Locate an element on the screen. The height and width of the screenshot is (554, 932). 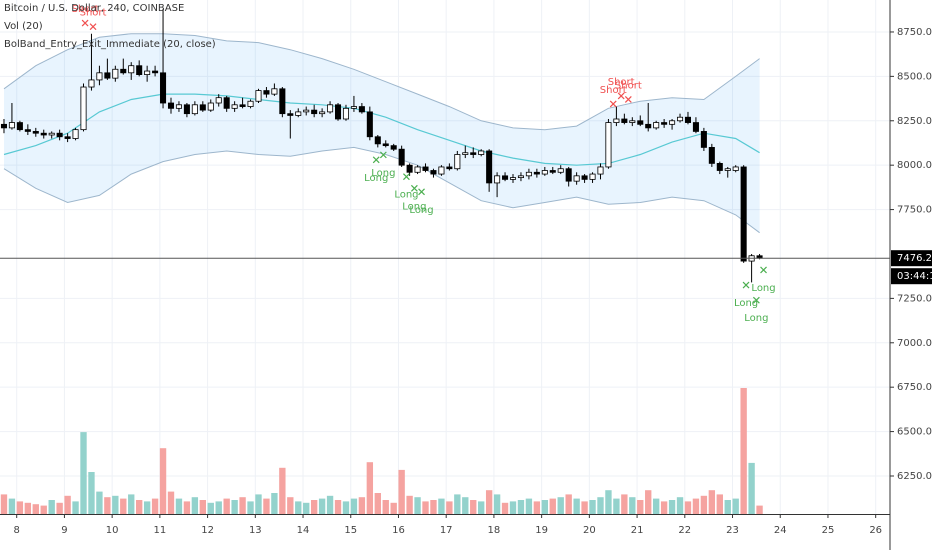
countdown-label: 03:44:18 is located at coordinates (914, 276).